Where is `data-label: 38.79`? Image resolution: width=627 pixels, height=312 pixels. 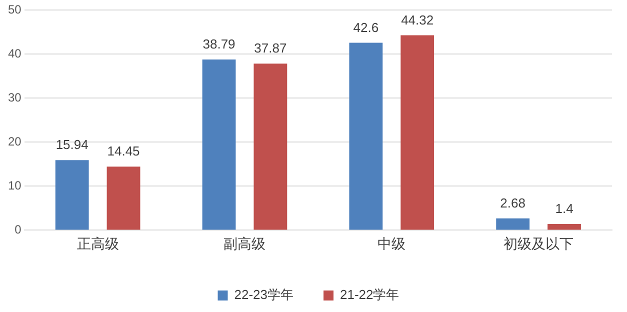 data-label: 38.79 is located at coordinates (219, 44).